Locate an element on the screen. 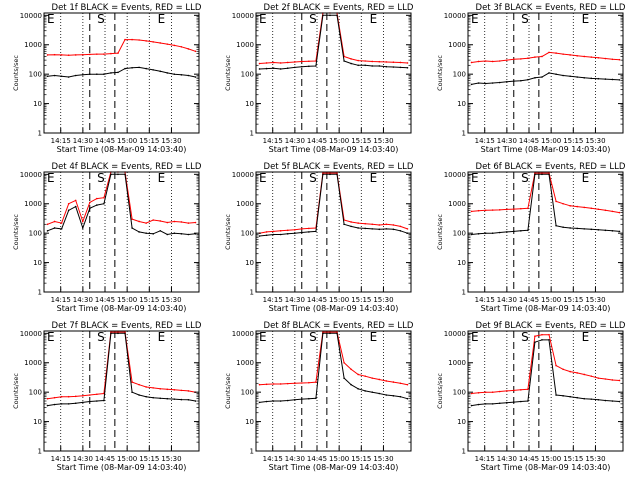  panel-title: Det 9f BLACK = Events, RED = LLD is located at coordinates (551, 326).